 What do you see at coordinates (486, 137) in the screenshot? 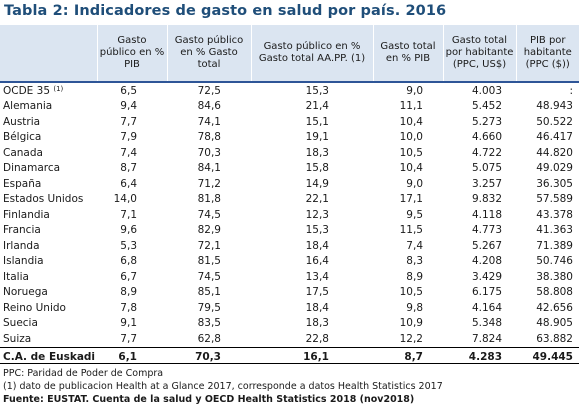
I see `cell-total-per-capita: 4.660` at bounding box center [486, 137].